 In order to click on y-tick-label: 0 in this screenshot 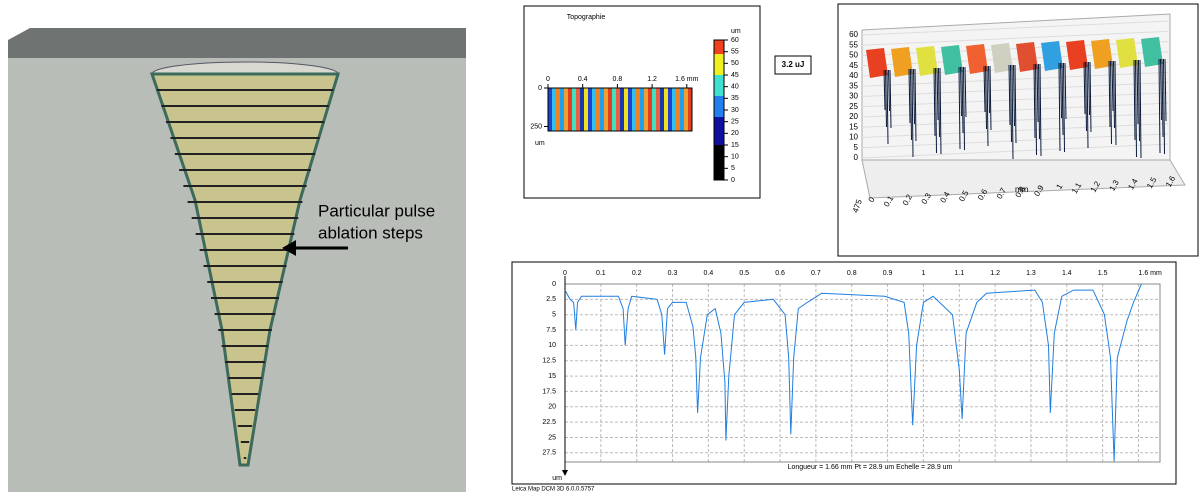, I will do `click(540, 88)`.